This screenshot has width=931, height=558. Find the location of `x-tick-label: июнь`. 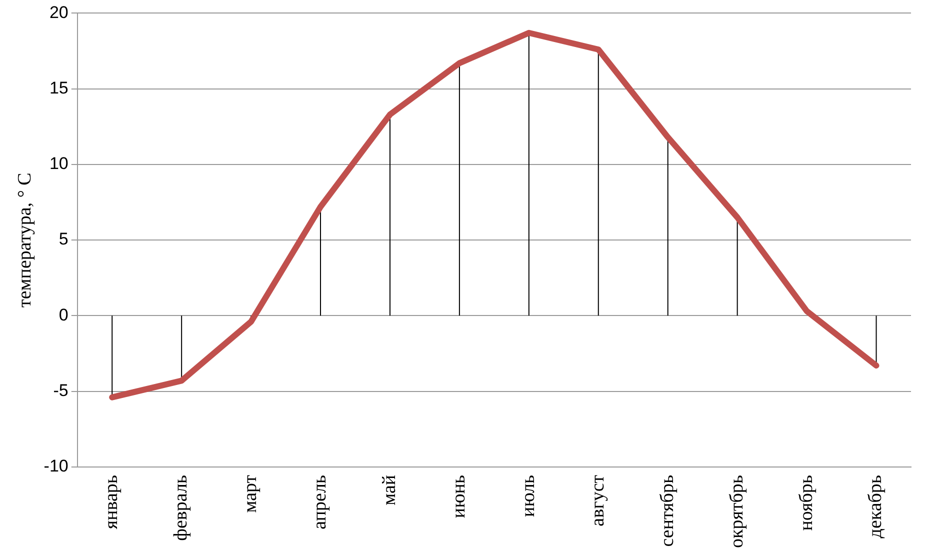

x-tick-label: июнь is located at coordinates (459, 496).